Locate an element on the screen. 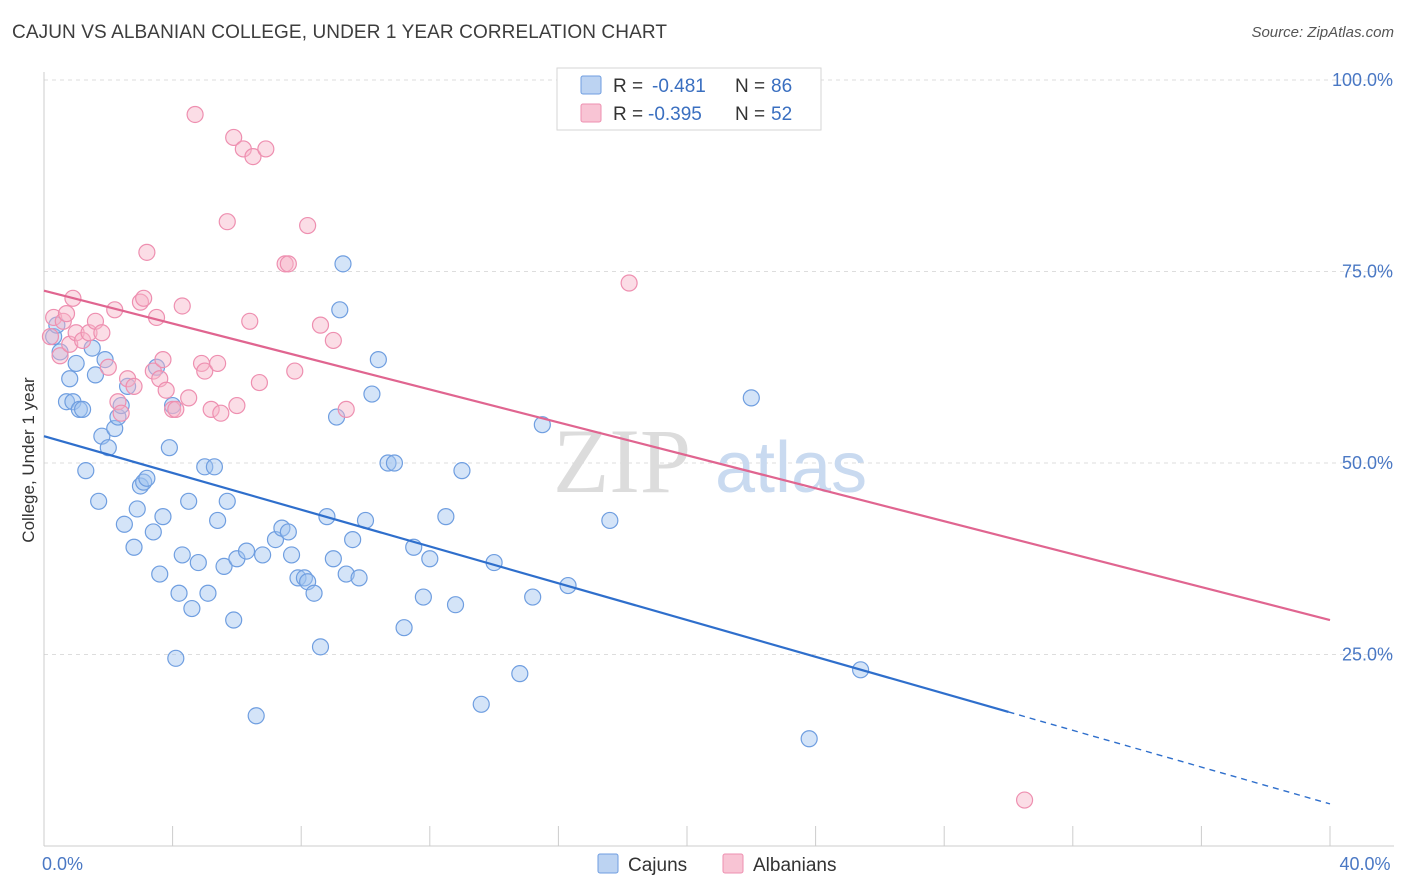 The height and width of the screenshot is (892, 1406). y-tick-label-3: 100.0% is located at coordinates (1362, 80).